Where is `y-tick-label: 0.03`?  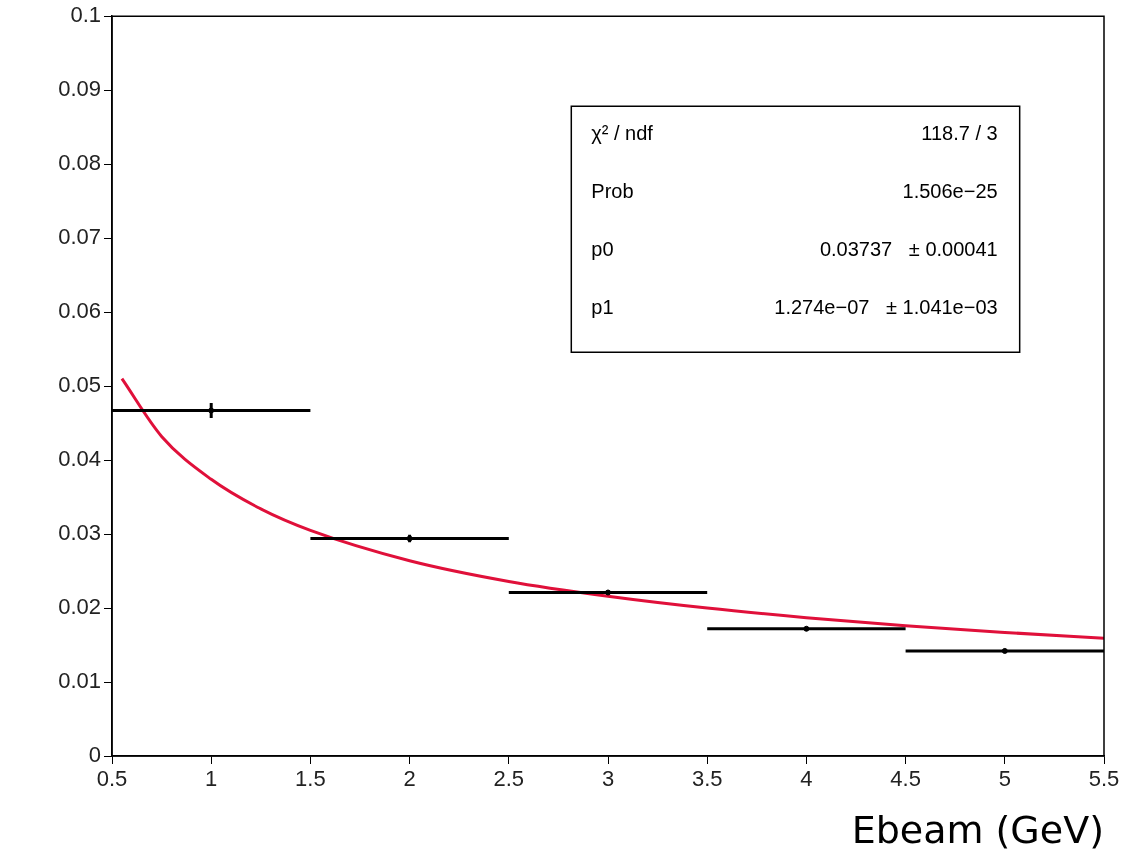
y-tick-label: 0.03 is located at coordinates (79, 533).